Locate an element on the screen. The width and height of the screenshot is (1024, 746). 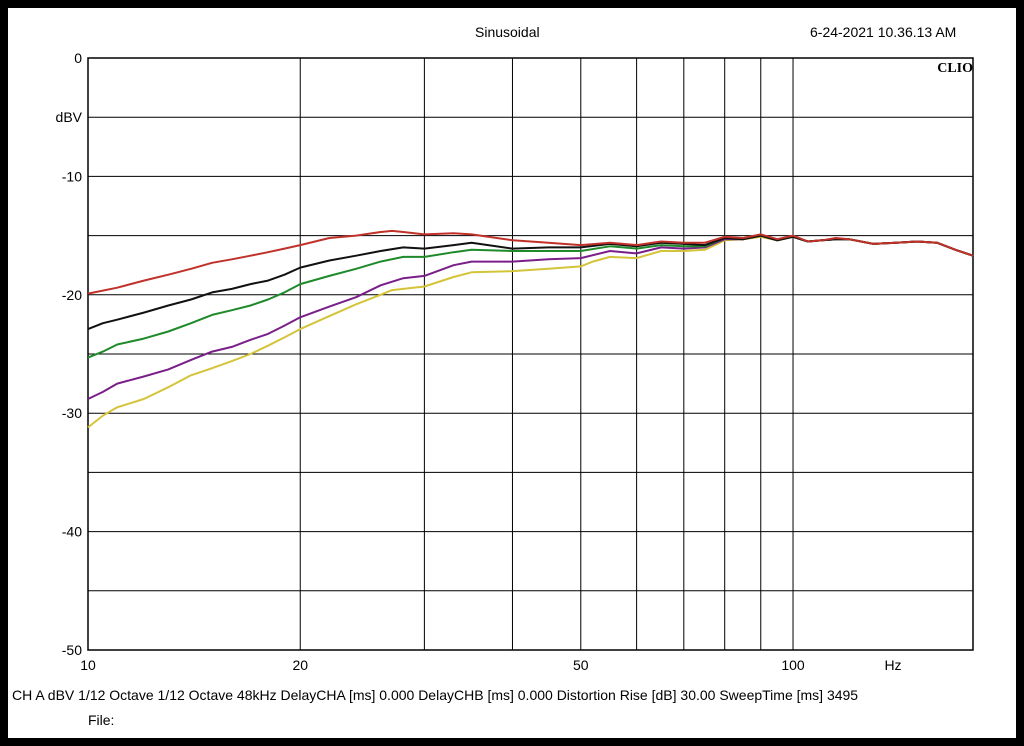
y-tick-label: -40 is located at coordinates (72, 532).